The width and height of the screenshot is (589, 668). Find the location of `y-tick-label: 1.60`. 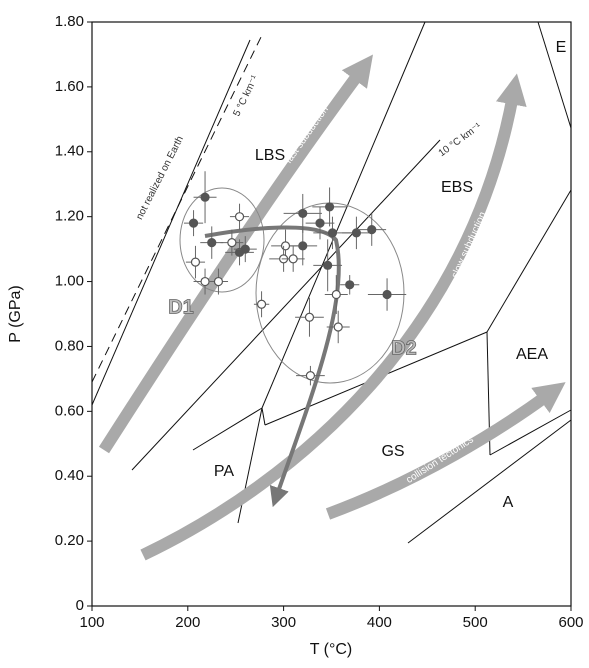

y-tick-label: 1.60 is located at coordinates (69, 86).